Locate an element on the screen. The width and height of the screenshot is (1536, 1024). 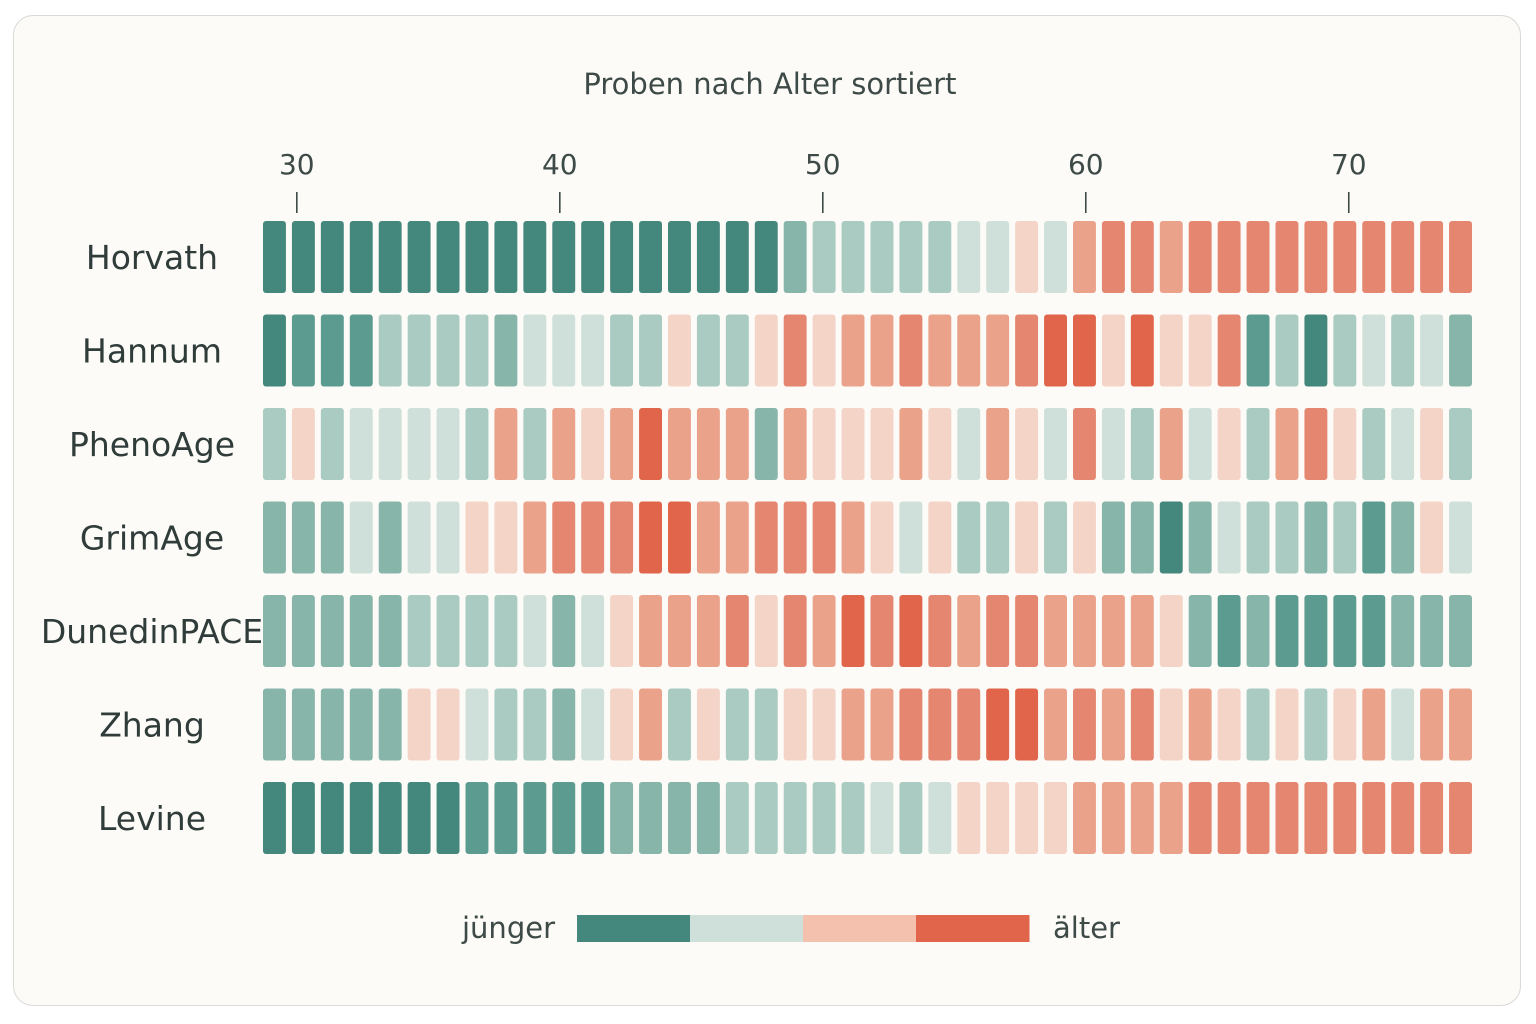
legend-swatch is located at coordinates (634, 928).